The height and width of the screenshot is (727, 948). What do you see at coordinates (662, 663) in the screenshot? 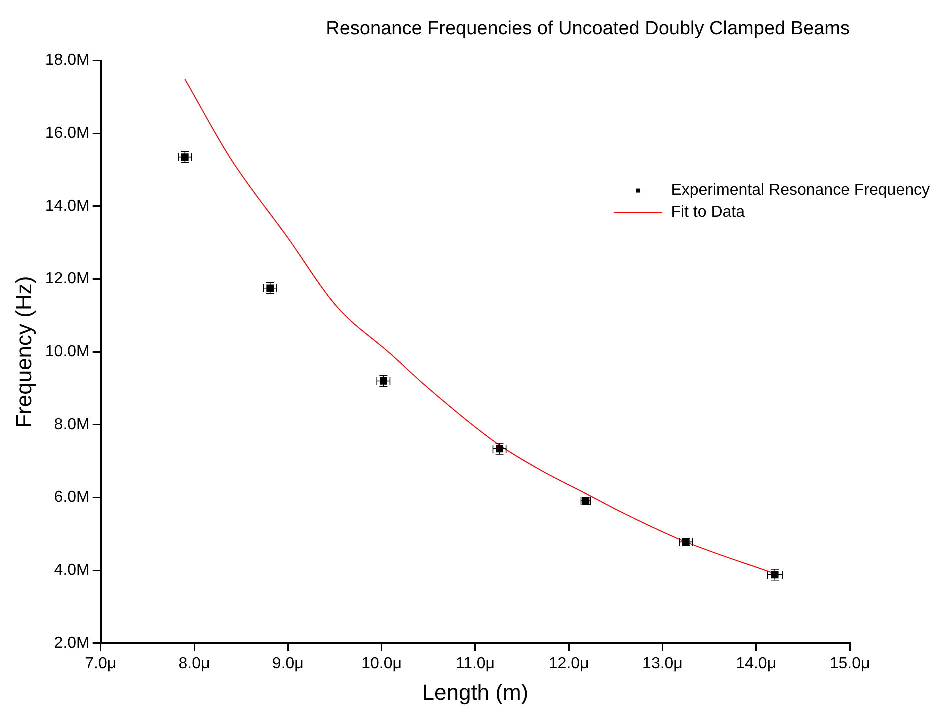
I see `x-tick-label: 13.0μ` at bounding box center [662, 663].